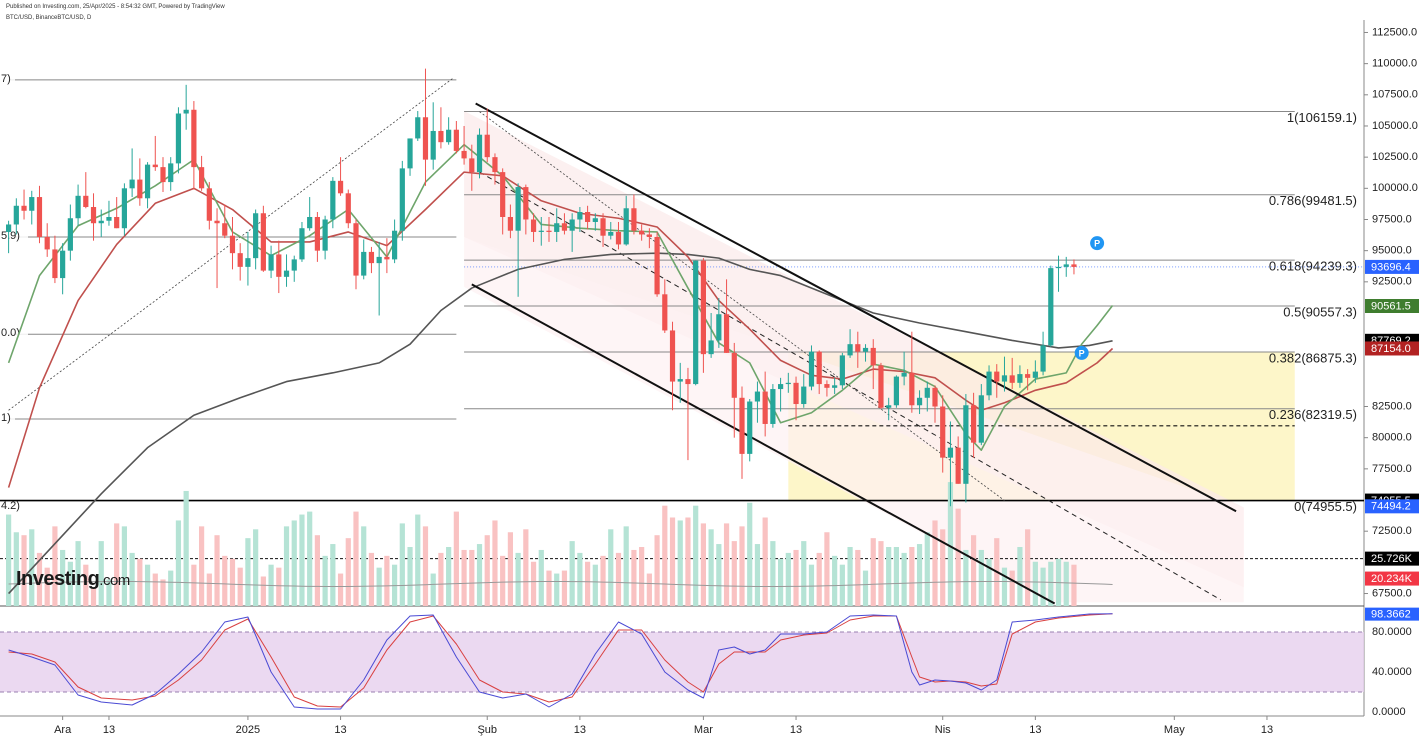 The image size is (1428, 741). What do you see at coordinates (1313, 357) in the screenshot?
I see `fib-level-label: 0.382(86875.3)` at bounding box center [1313, 357].